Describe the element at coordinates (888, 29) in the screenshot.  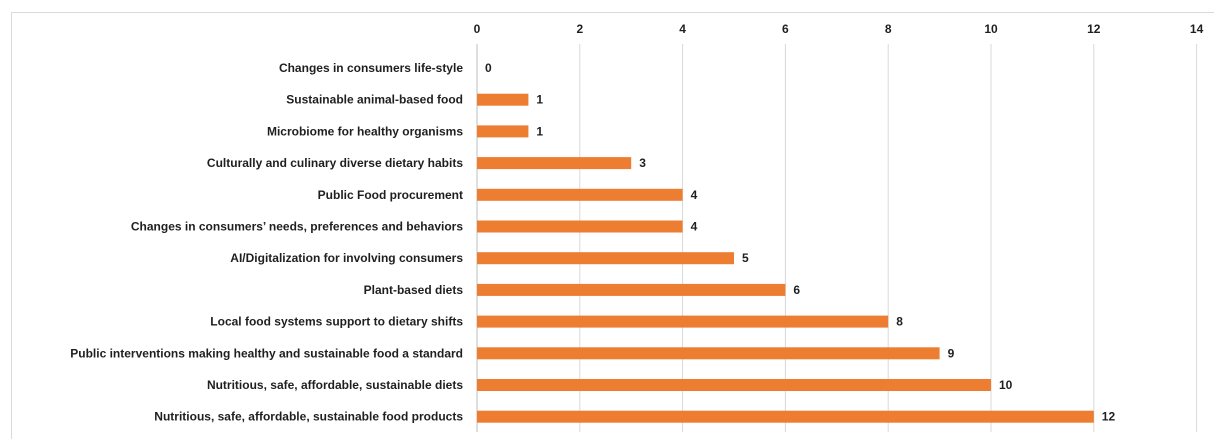
I see `x-tick-label: 8` at that location.